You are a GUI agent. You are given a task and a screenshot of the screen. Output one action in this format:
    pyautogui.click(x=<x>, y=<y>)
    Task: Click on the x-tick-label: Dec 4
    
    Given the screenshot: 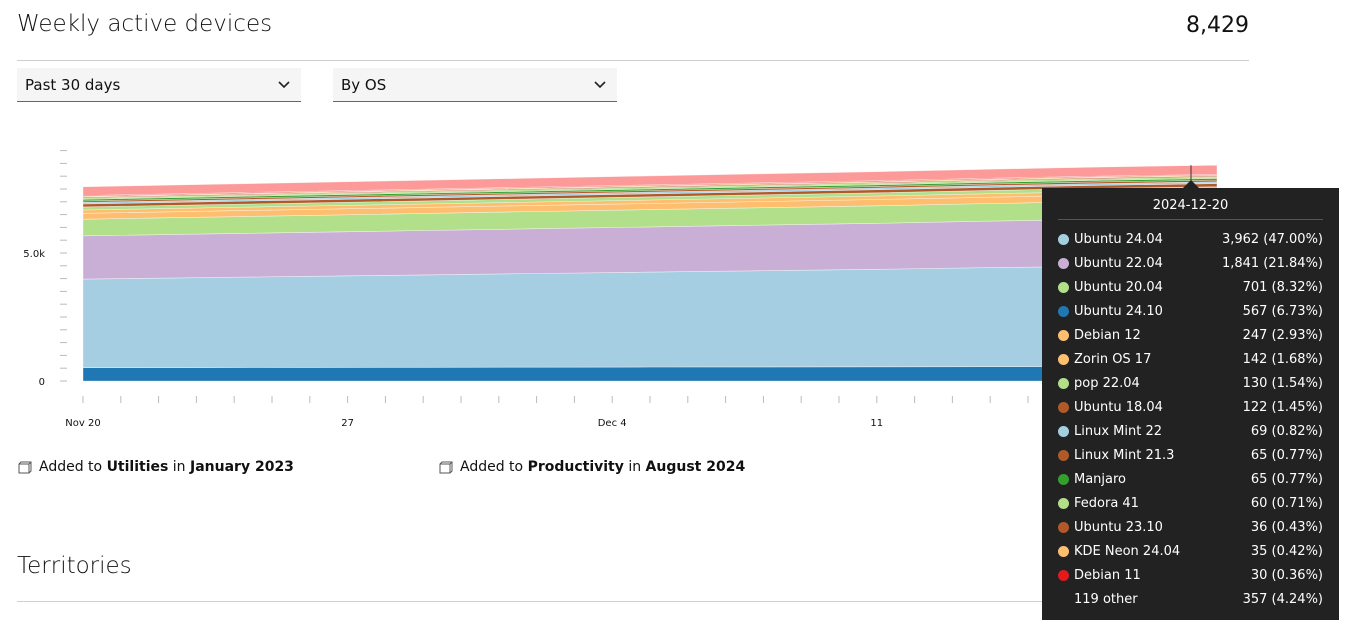 What is the action you would take?
    pyautogui.click(x=612, y=423)
    